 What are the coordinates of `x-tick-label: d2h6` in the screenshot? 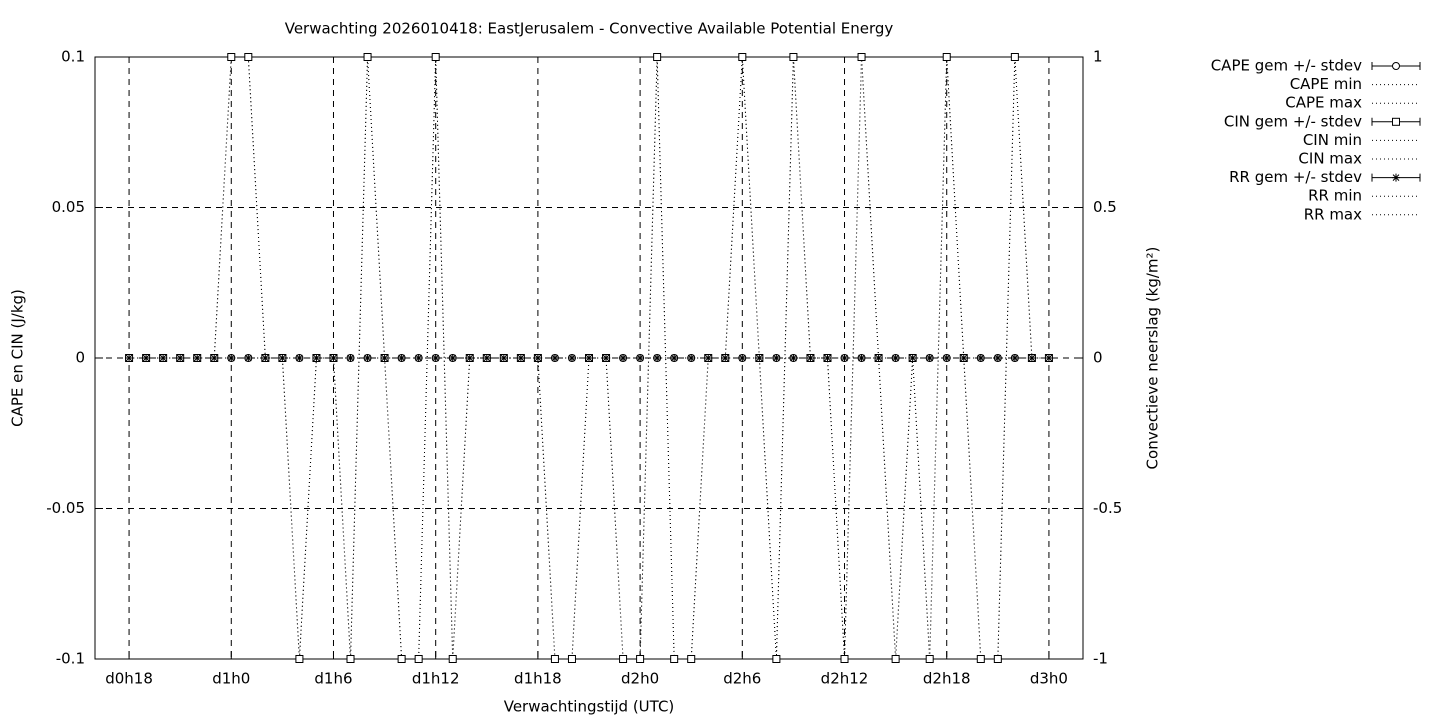 It's located at (742, 679).